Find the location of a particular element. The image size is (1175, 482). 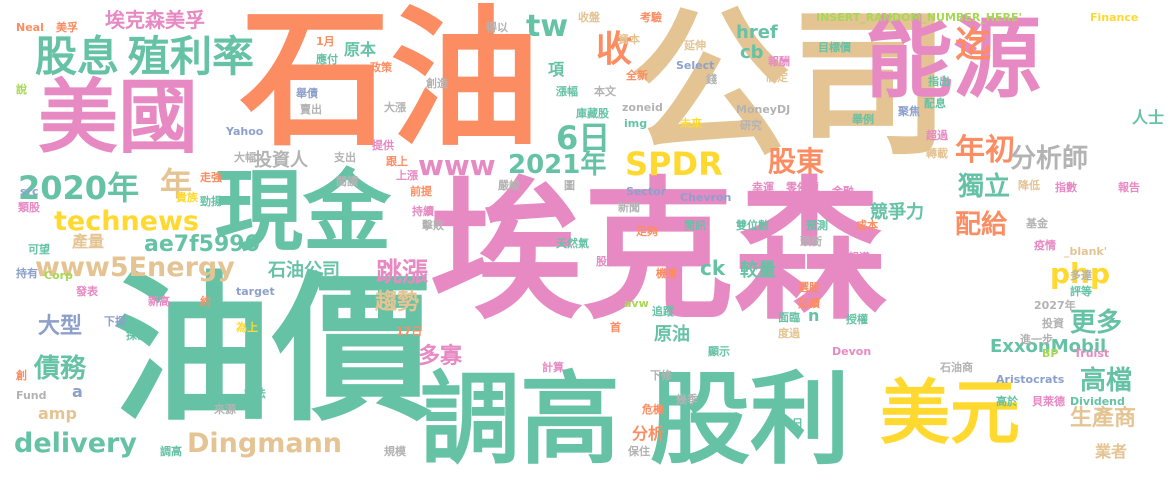

word: 基金 is located at coordinates (1037, 223).